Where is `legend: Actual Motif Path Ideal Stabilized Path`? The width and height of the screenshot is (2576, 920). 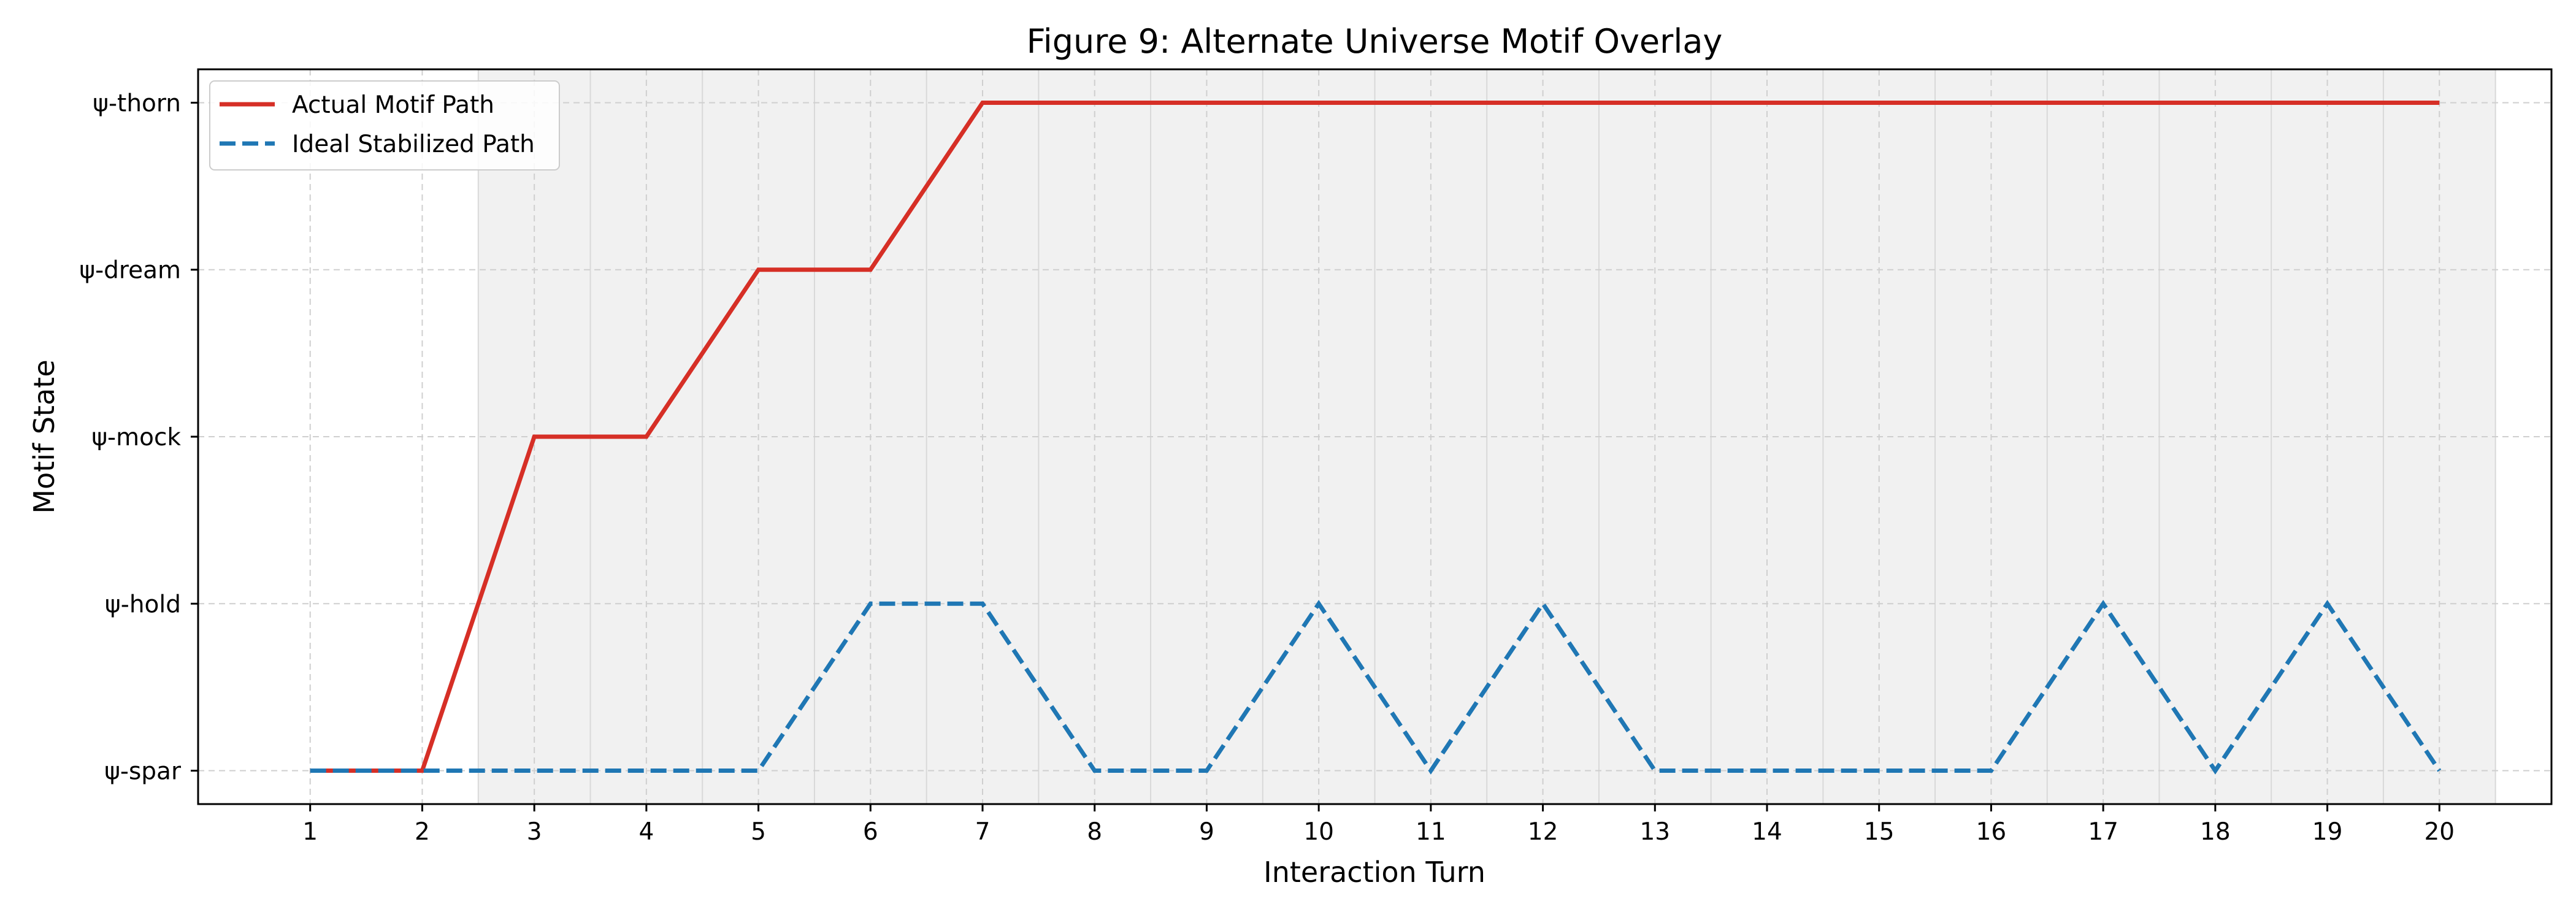
legend: Actual Motif Path Ideal Stabilized Path is located at coordinates (384, 125).